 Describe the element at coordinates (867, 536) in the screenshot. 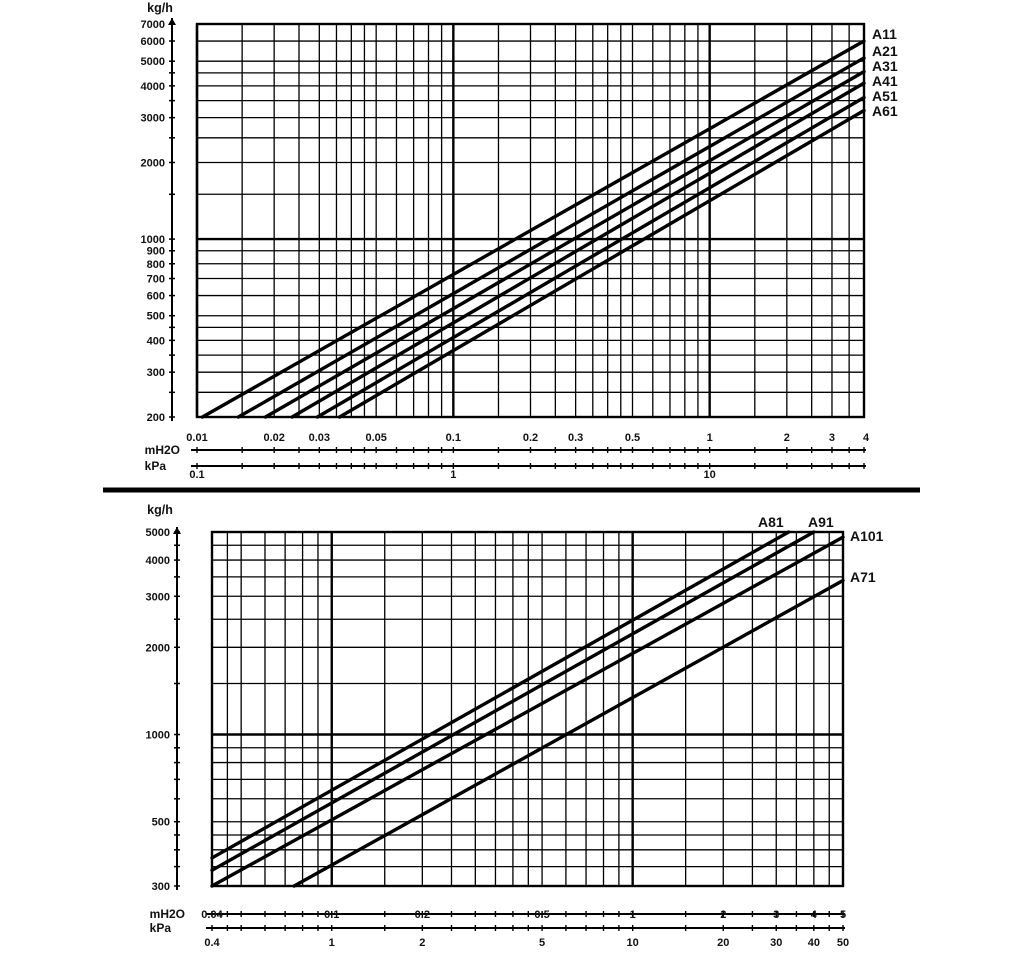

I see `series-label: A101` at that location.